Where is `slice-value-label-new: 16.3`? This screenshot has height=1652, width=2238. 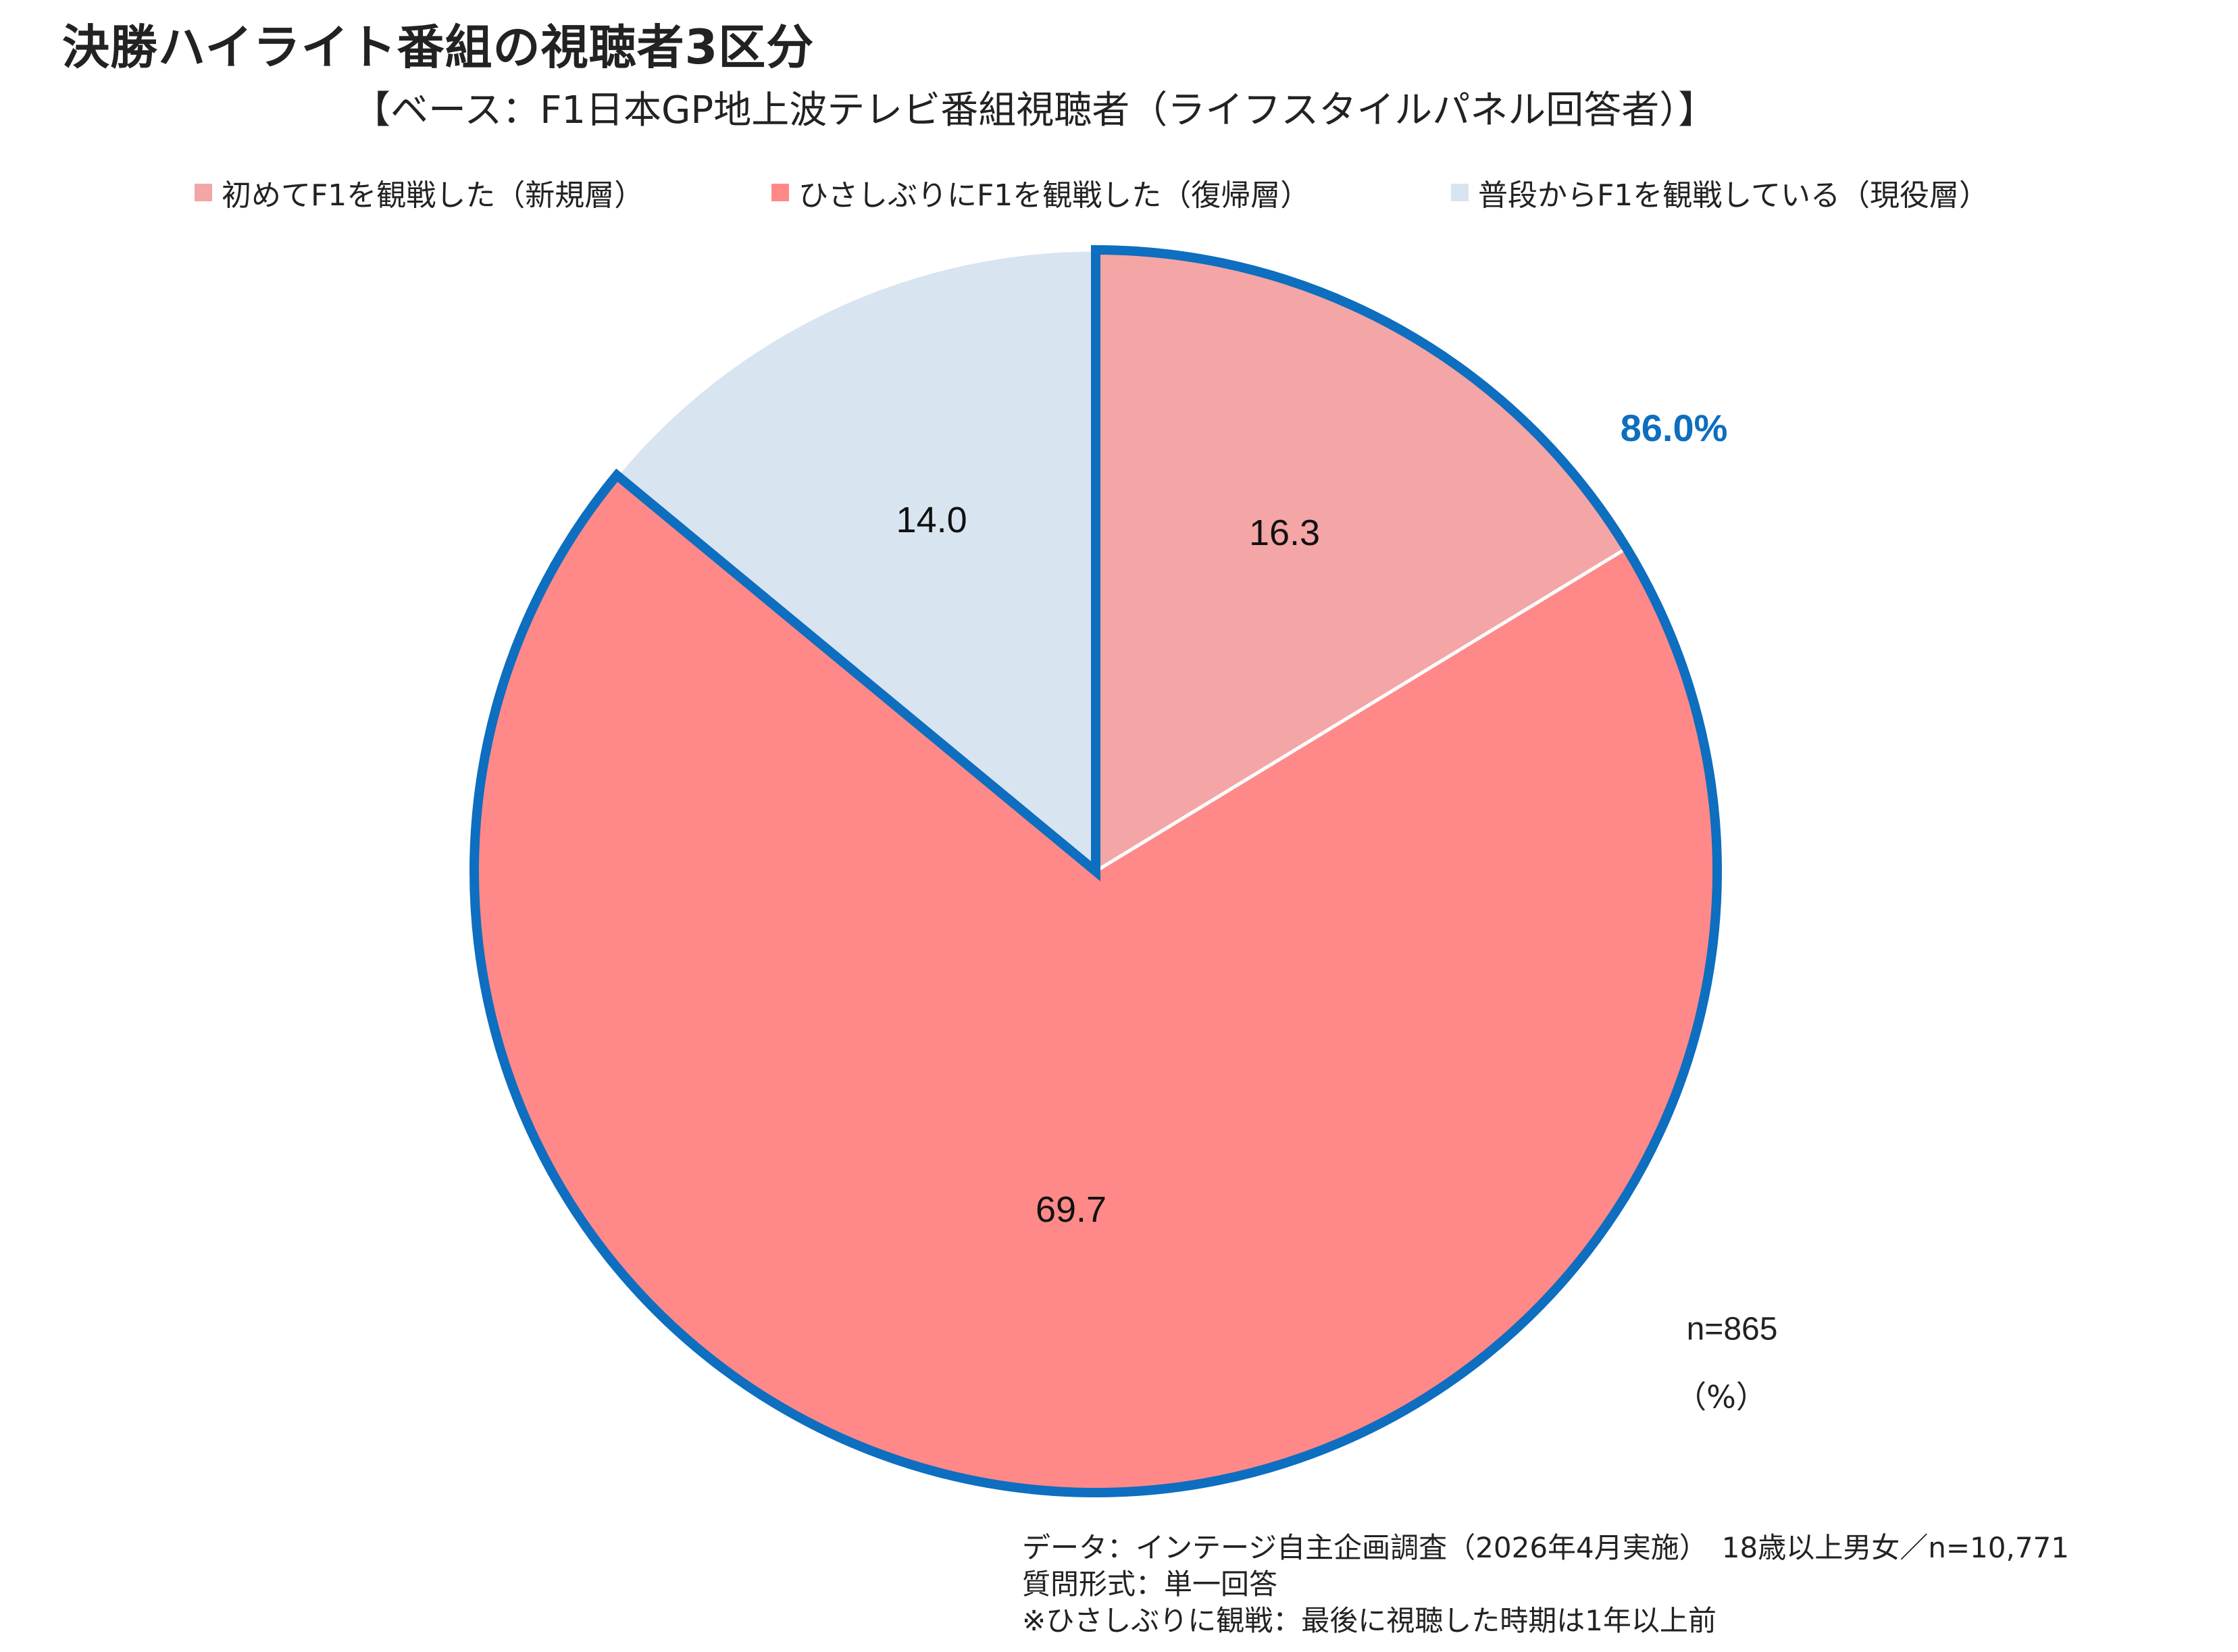
slice-value-label-new: 16.3 is located at coordinates (1284, 533).